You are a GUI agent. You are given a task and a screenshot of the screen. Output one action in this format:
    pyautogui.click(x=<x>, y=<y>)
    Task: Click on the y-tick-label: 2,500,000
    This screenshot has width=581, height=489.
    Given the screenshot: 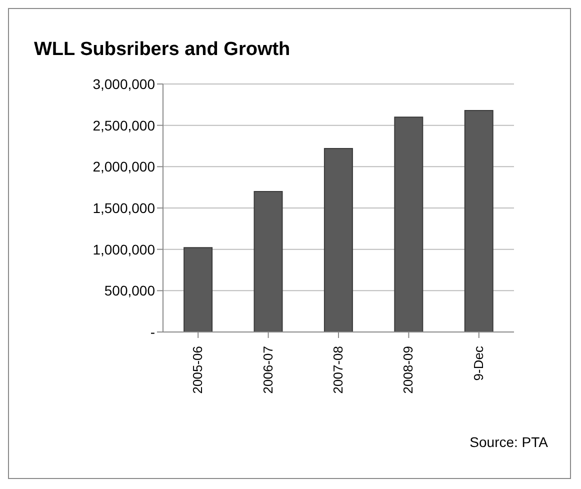 What is the action you would take?
    pyautogui.click(x=124, y=125)
    